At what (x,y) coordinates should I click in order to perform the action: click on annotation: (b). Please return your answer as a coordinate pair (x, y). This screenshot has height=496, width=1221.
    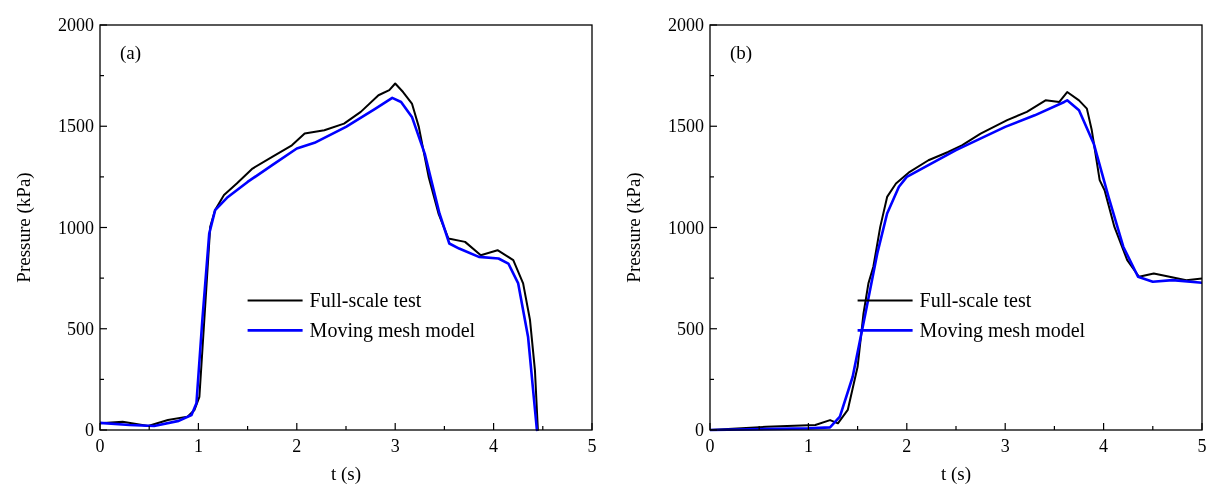
    Looking at the image, I should click on (741, 53).